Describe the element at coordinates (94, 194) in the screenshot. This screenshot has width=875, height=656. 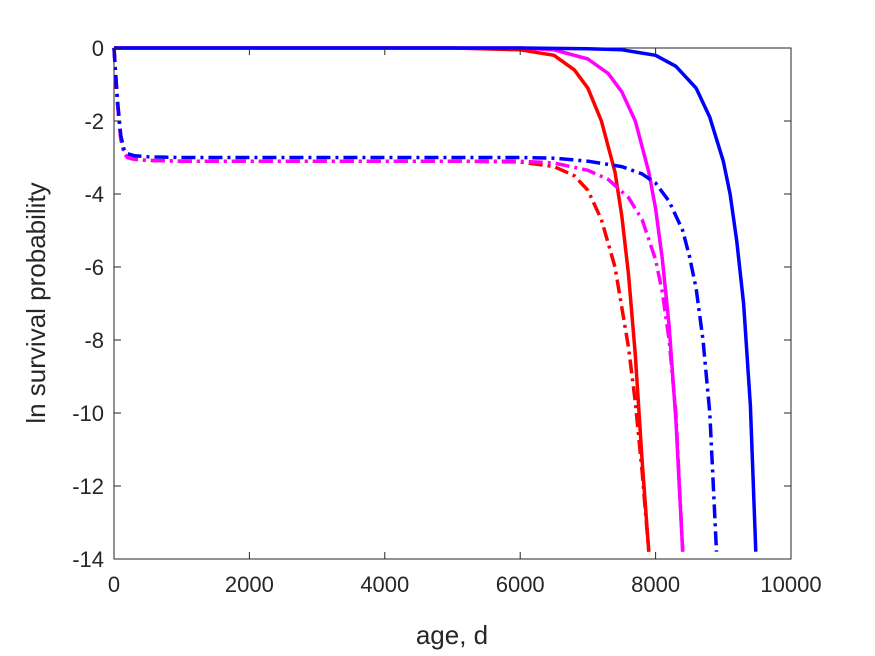
I see `y-tick-label: -4` at that location.